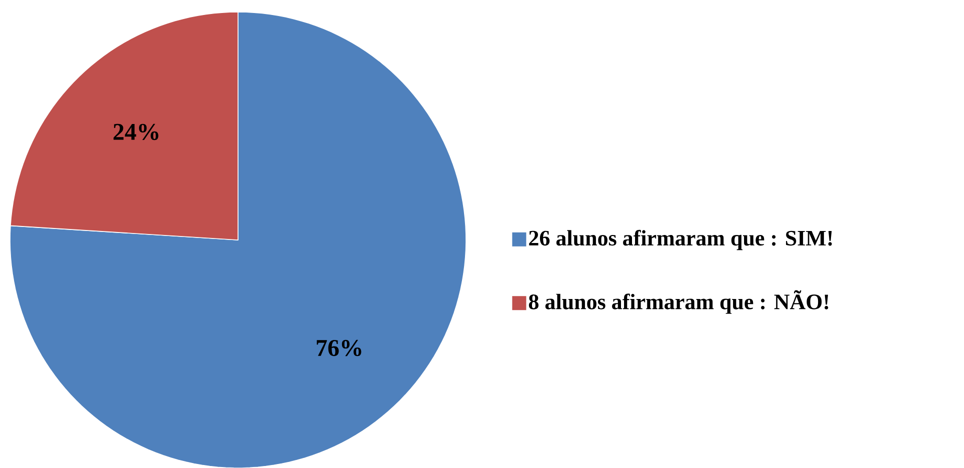  I want to click on legend-label: 8 alunos afirmaram que : NÃO!, so click(678, 302).